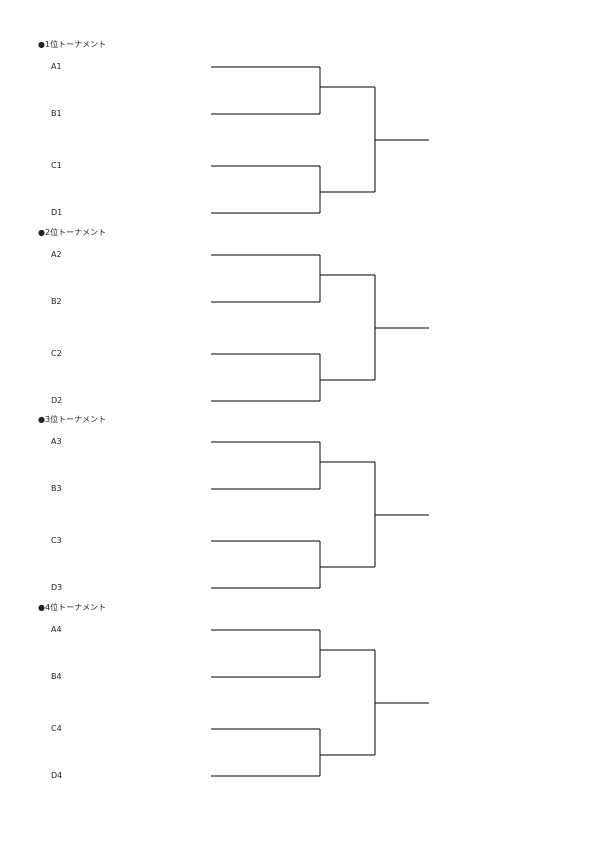 This screenshot has height=848, width=600. What do you see at coordinates (57, 587) in the screenshot?
I see `team-label: D3` at bounding box center [57, 587].